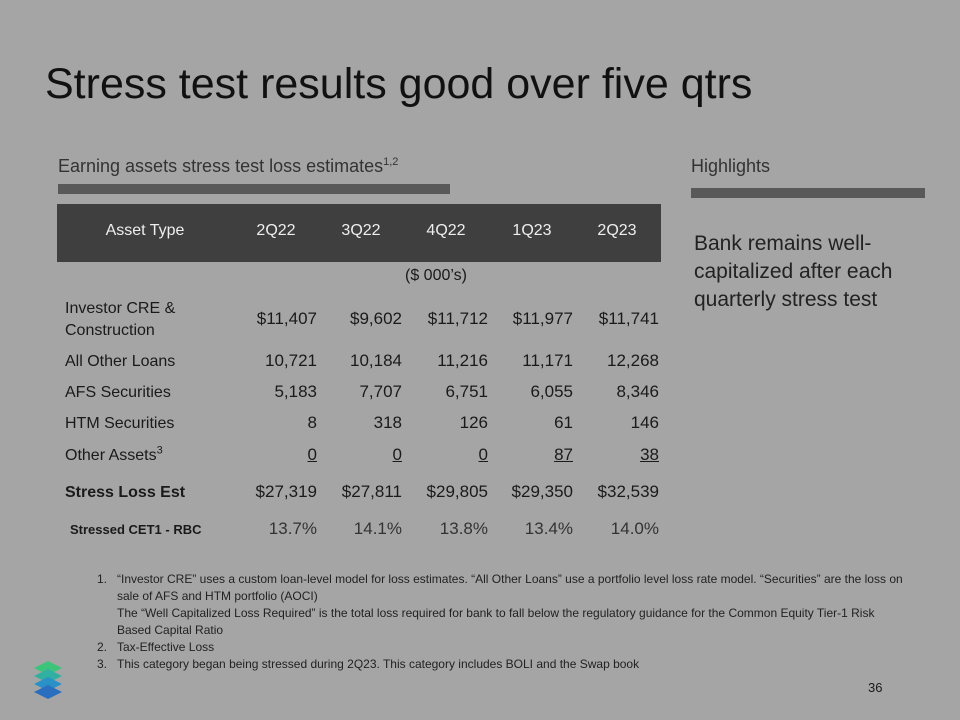  I want to click on row-label: All Other Loans, so click(155, 362).